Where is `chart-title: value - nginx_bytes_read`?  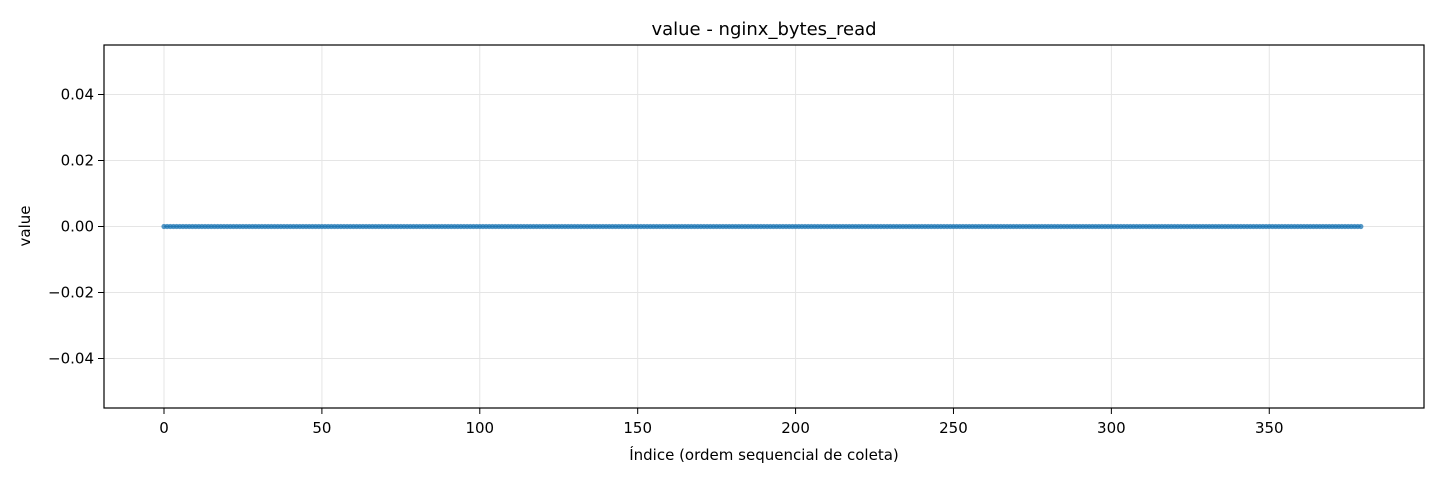
chart-title: value - nginx_bytes_read is located at coordinates (763, 29).